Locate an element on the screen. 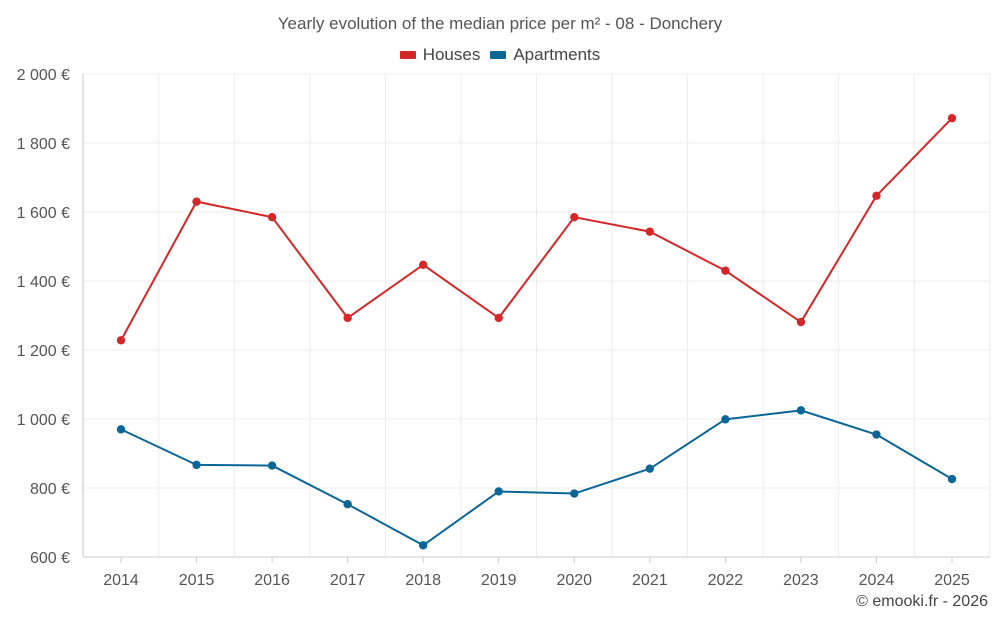  y-tick-label: 800 € is located at coordinates (50, 489).